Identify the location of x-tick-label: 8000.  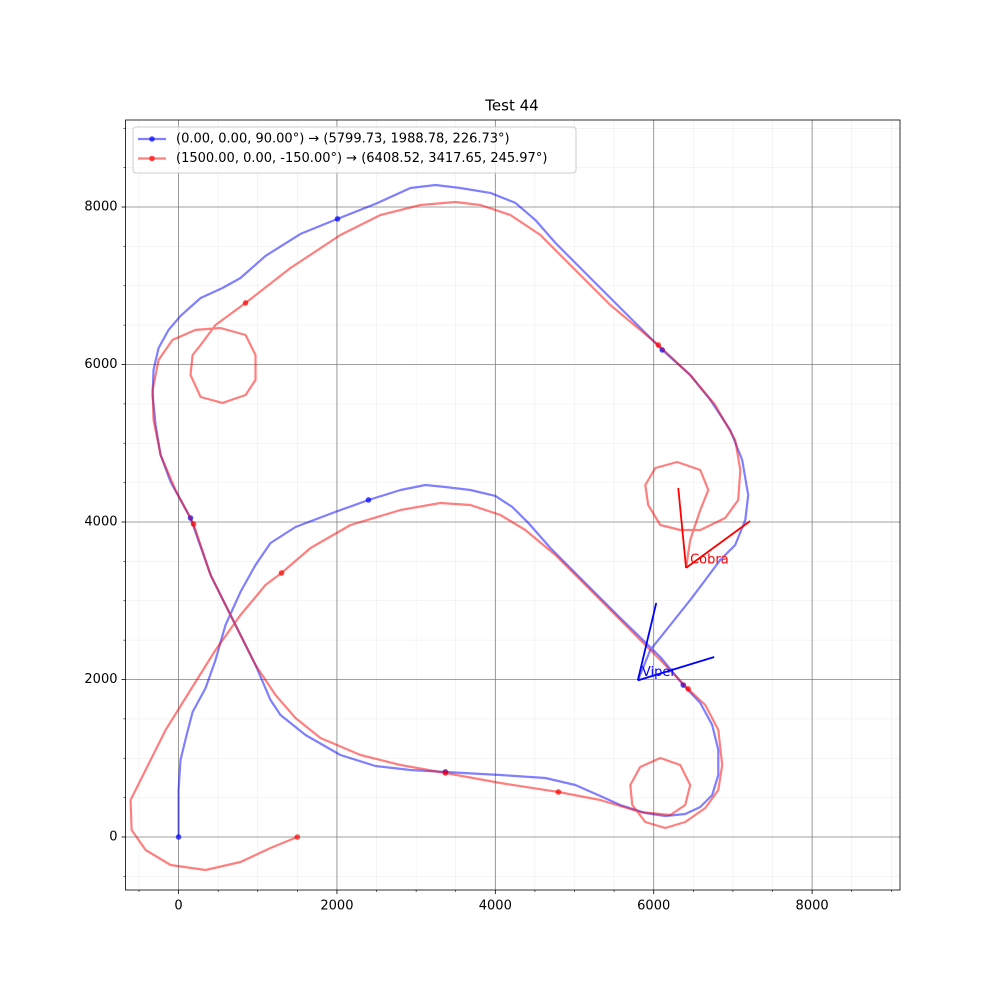
(812, 906).